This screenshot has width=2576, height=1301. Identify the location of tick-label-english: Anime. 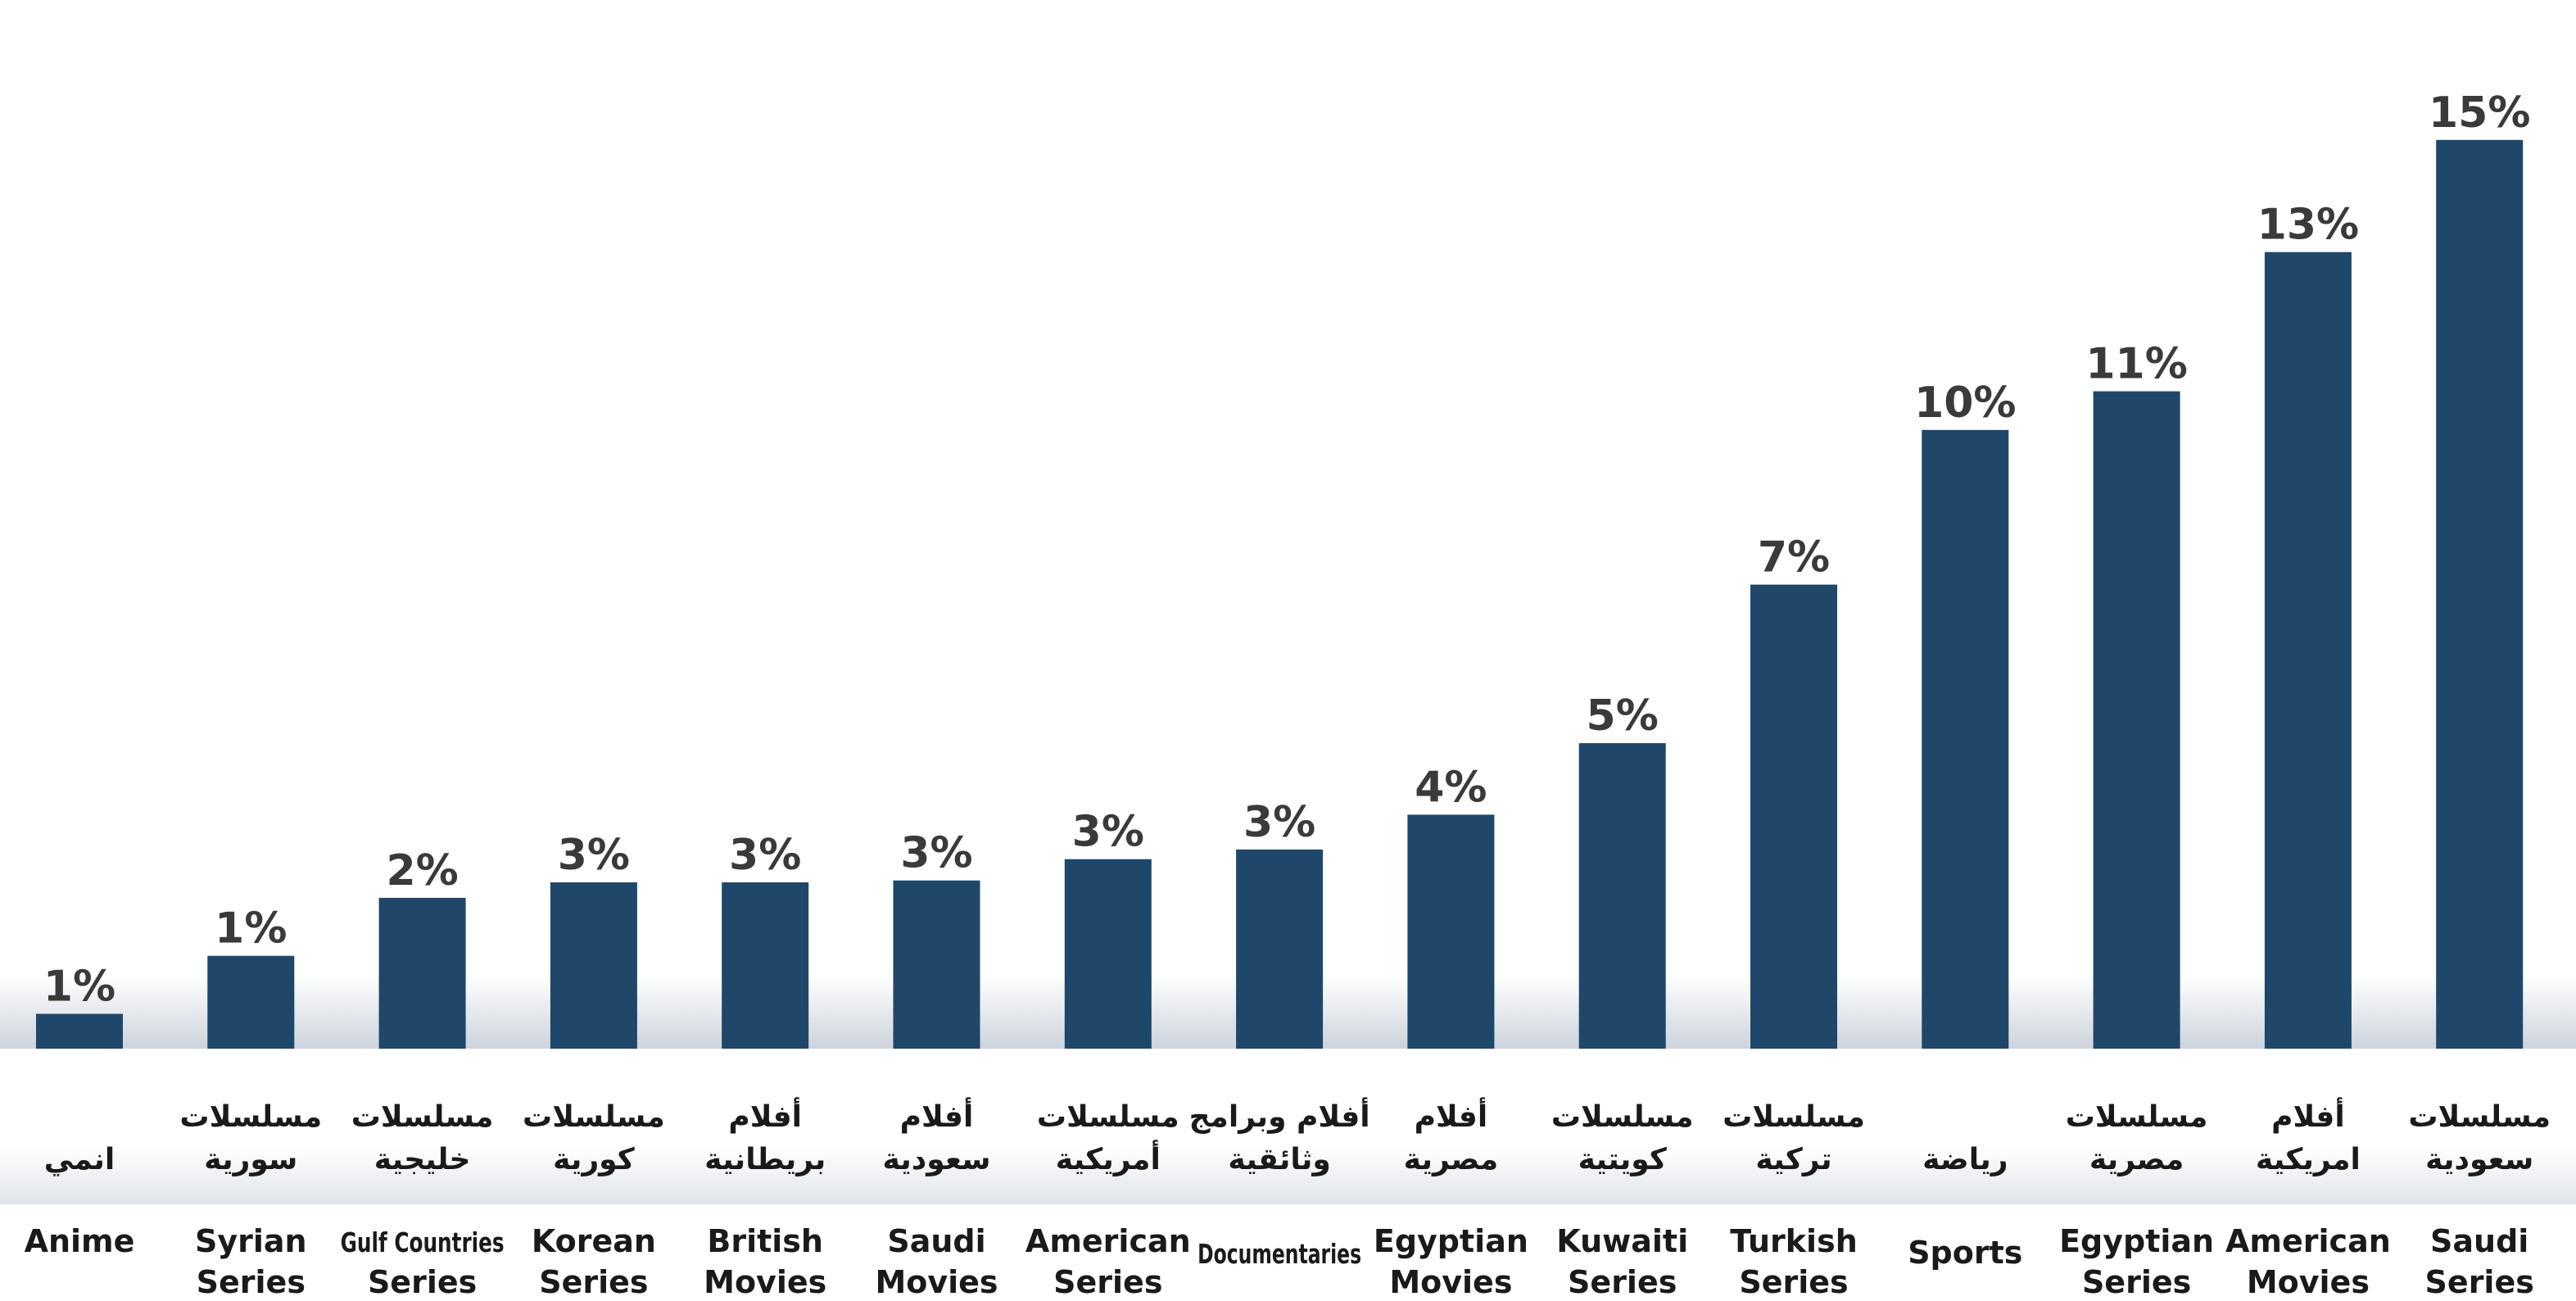
(80, 1241).